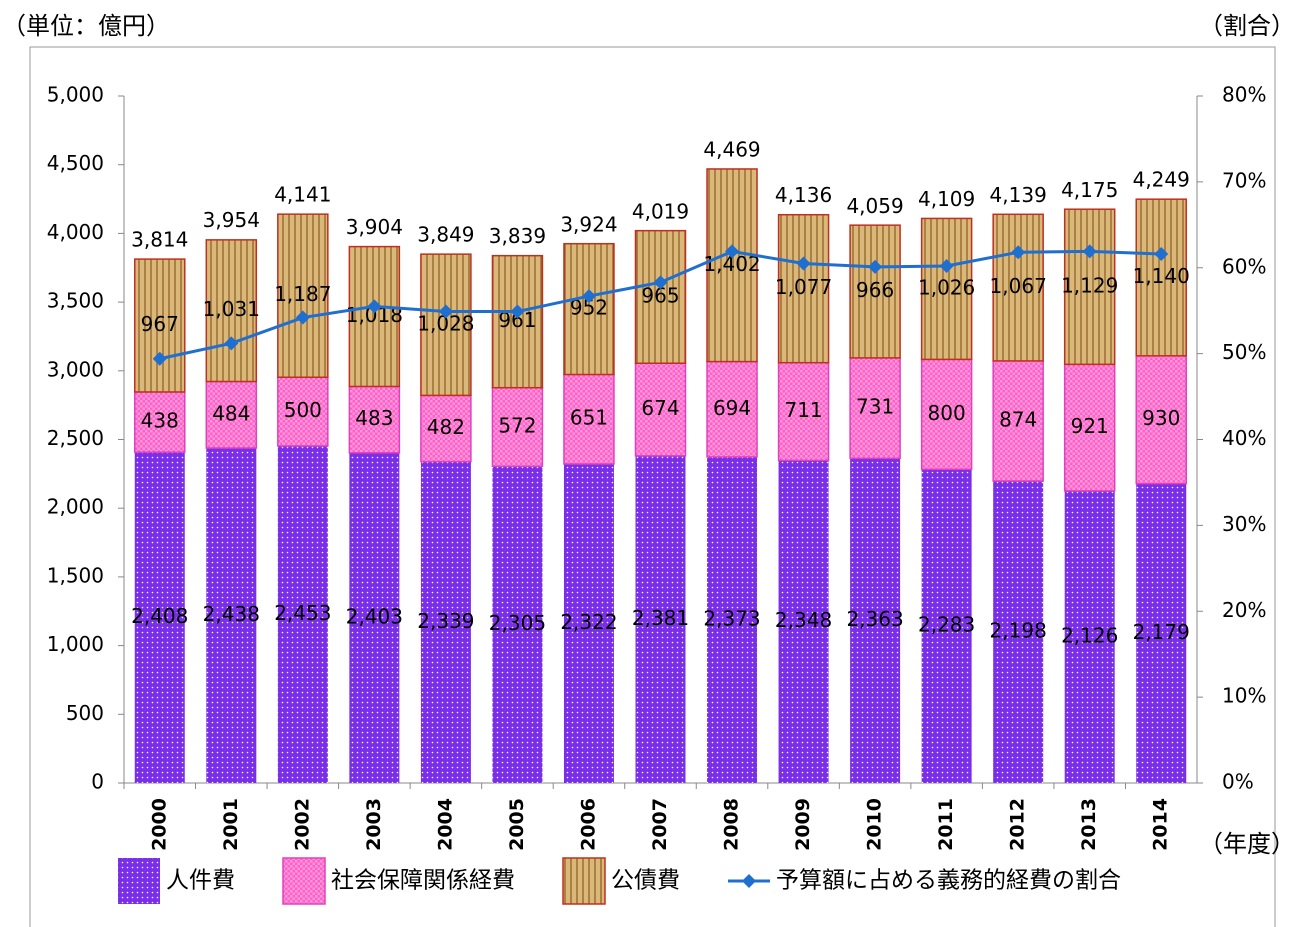 Image resolution: width=1297 pixels, height=927 pixels. I want to click on y-tick-label: 1,000, so click(75, 644).